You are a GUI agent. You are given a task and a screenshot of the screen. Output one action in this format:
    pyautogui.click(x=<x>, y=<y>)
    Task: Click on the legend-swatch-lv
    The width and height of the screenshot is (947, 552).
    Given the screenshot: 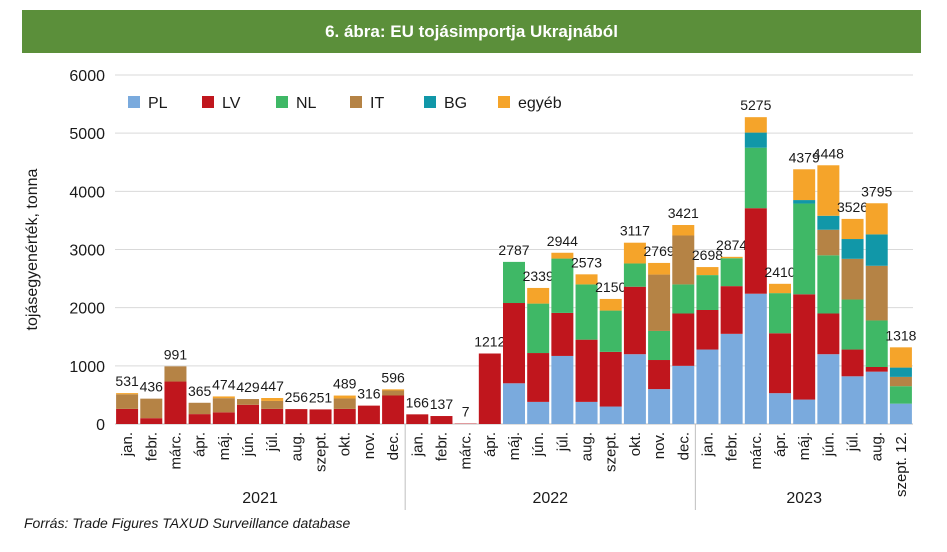 What is the action you would take?
    pyautogui.click(x=208, y=102)
    